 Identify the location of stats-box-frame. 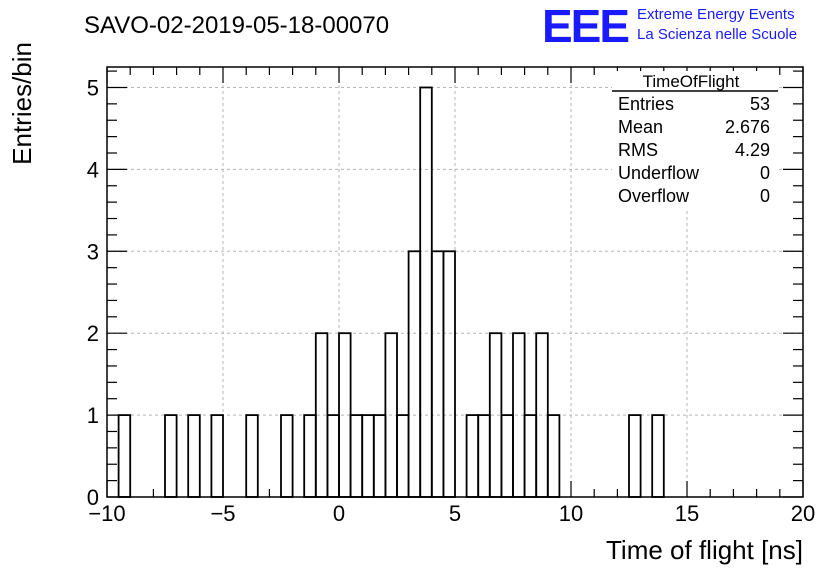
(695, 141).